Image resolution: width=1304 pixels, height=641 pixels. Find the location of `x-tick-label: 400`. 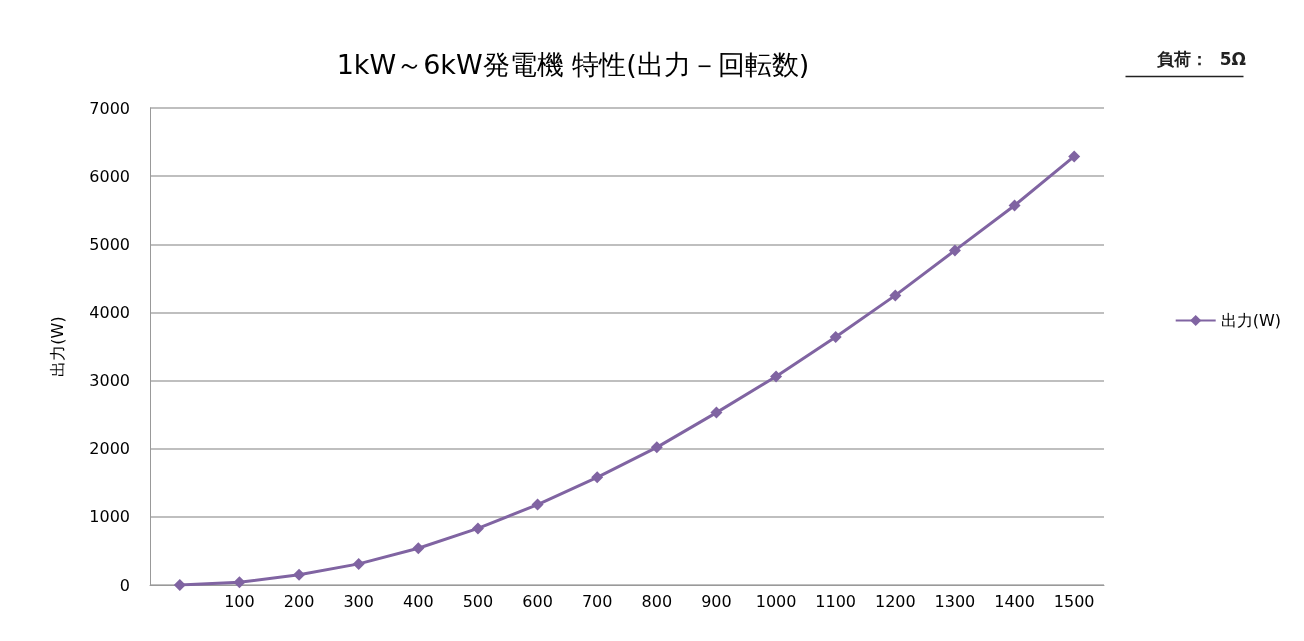

x-tick-label: 400 is located at coordinates (418, 601).